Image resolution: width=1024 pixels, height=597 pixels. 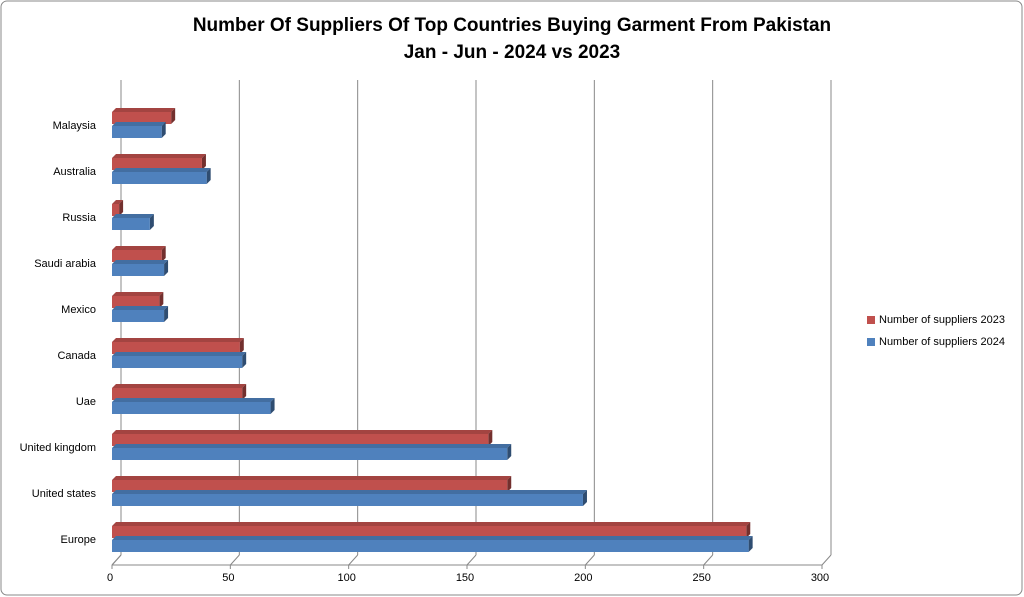 What do you see at coordinates (75, 126) in the screenshot?
I see `y-tick-label: Malaysia` at bounding box center [75, 126].